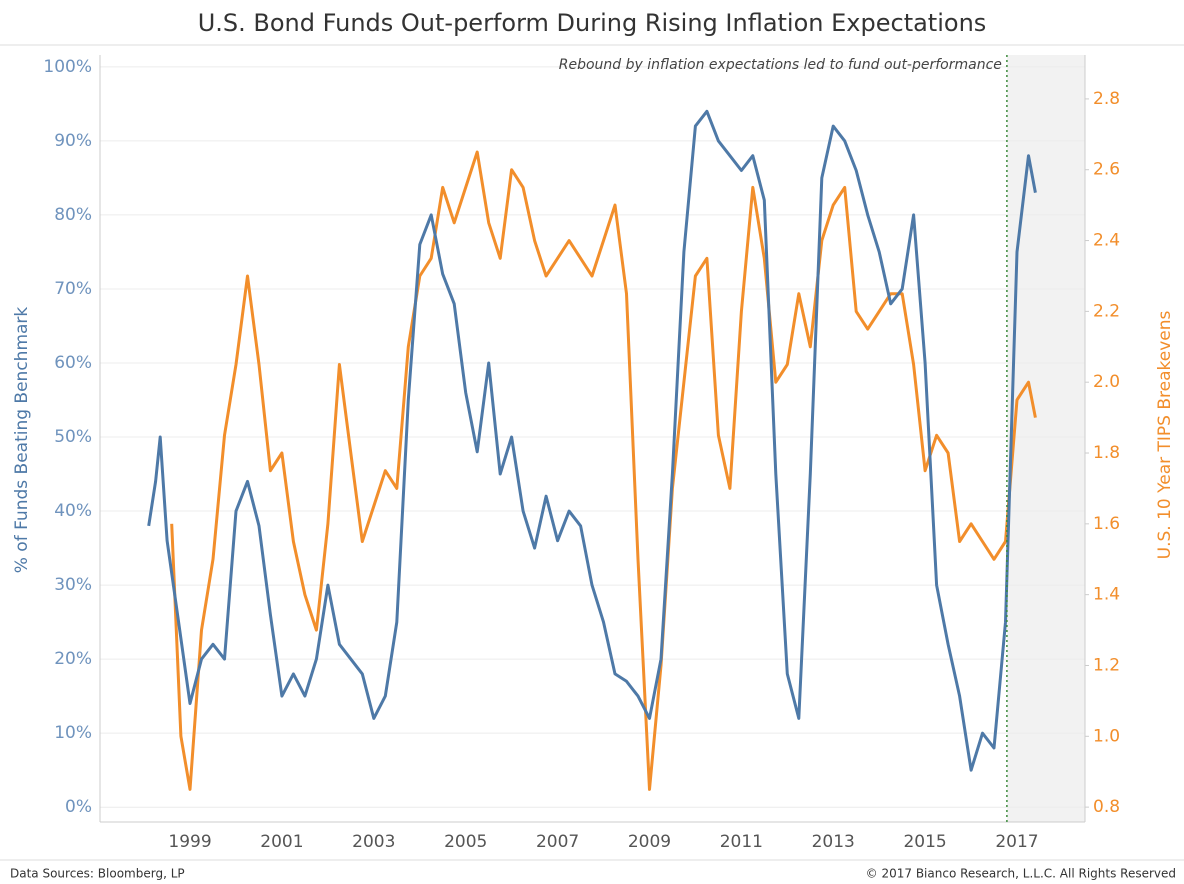 The width and height of the screenshot is (1184, 884). I want to click on x-tick-label: 2009, so click(649, 842).